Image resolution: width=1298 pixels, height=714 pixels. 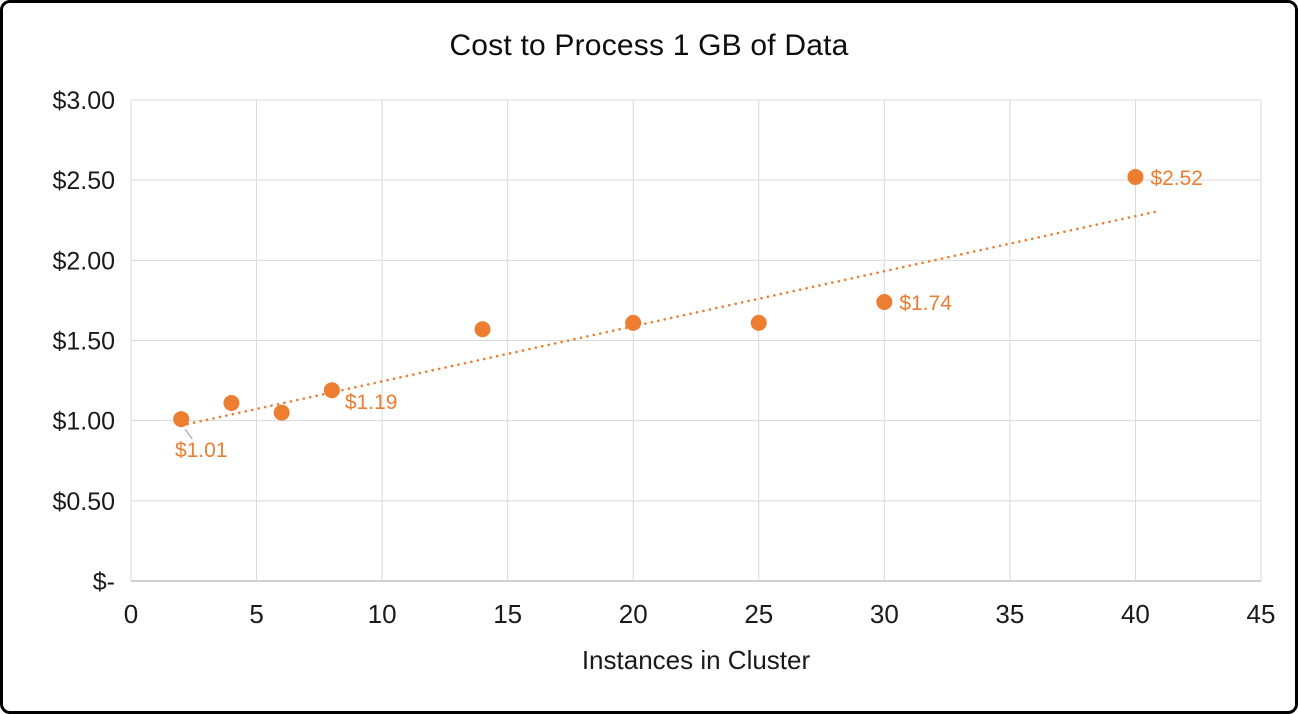 What do you see at coordinates (633, 614) in the screenshot?
I see `x-tick-label: 20` at bounding box center [633, 614].